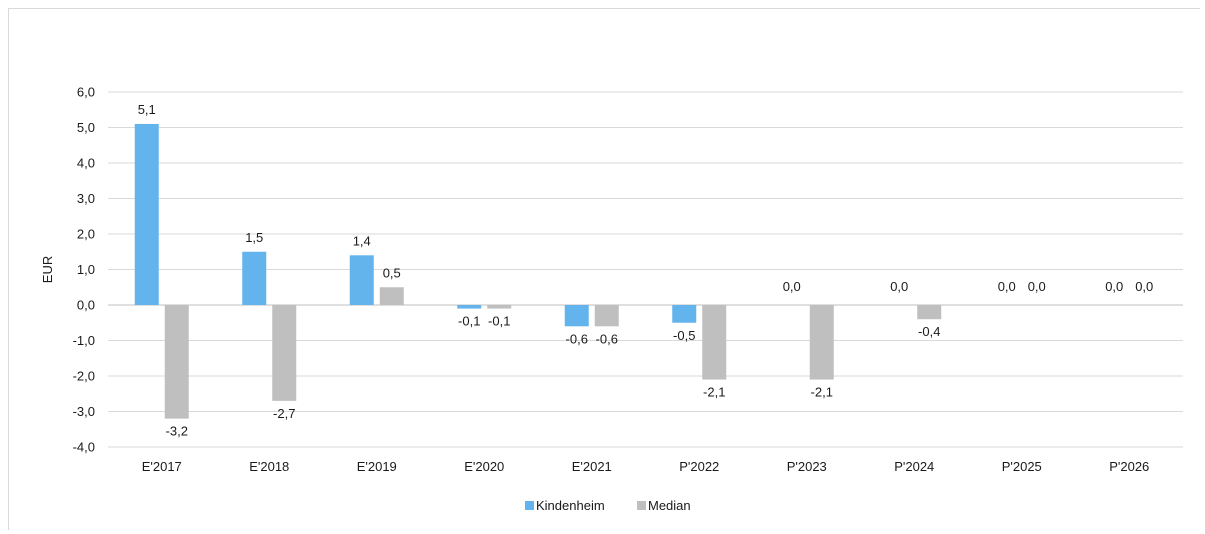 This screenshot has height=534, width=1205. Describe the element at coordinates (699, 466) in the screenshot. I see `x-tick-label: P'2022` at that location.